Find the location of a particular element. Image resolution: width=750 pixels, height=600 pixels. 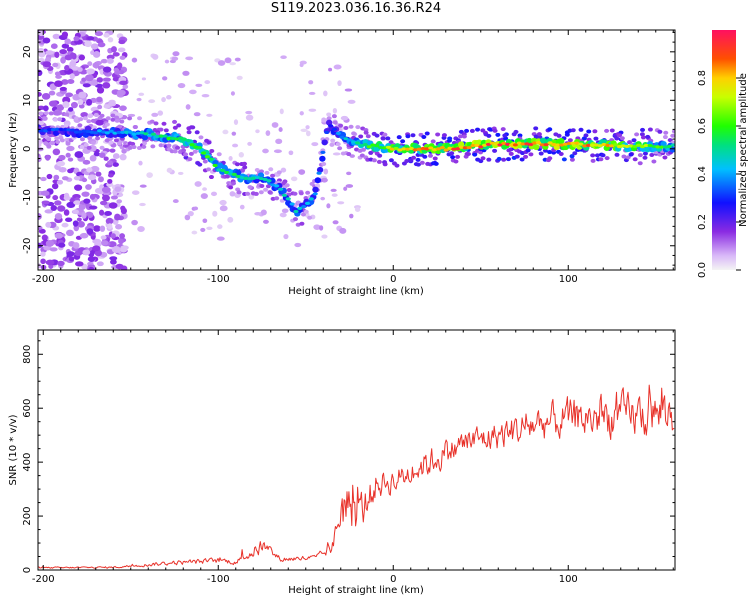

x-tick-label: -100 is located at coordinates (218, 279).